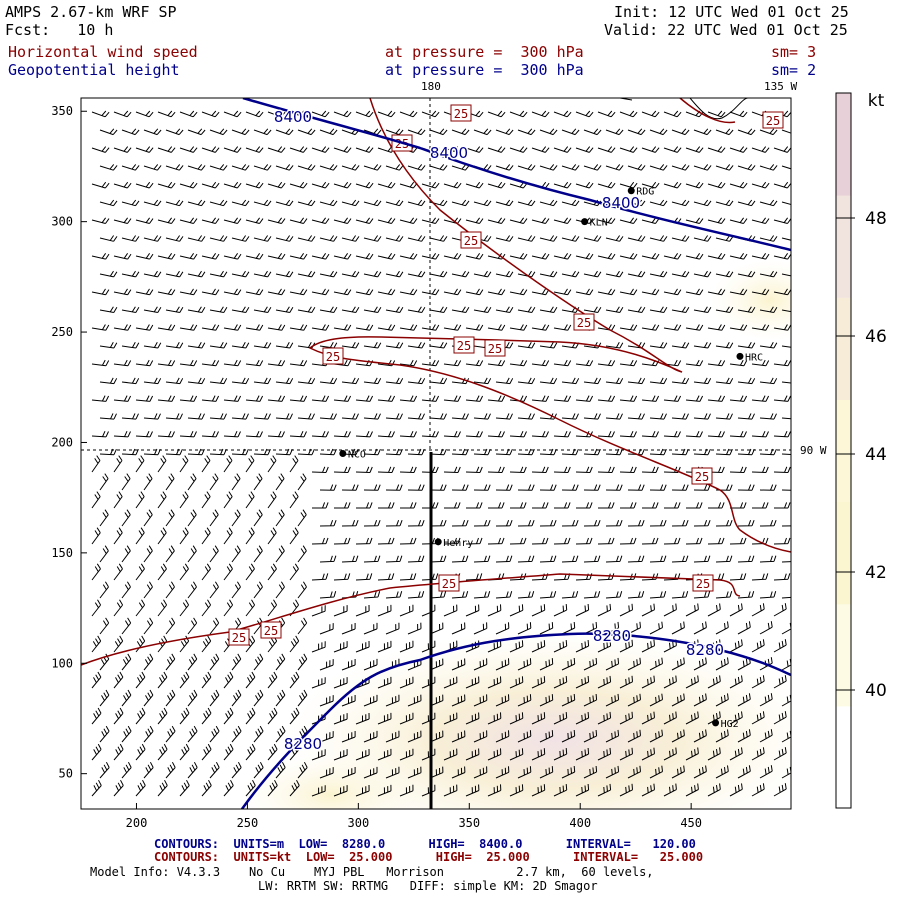 The height and width of the screenshot is (900, 900). What do you see at coordinates (359, 823) in the screenshot?
I see `x-tick-label: 300` at bounding box center [359, 823].